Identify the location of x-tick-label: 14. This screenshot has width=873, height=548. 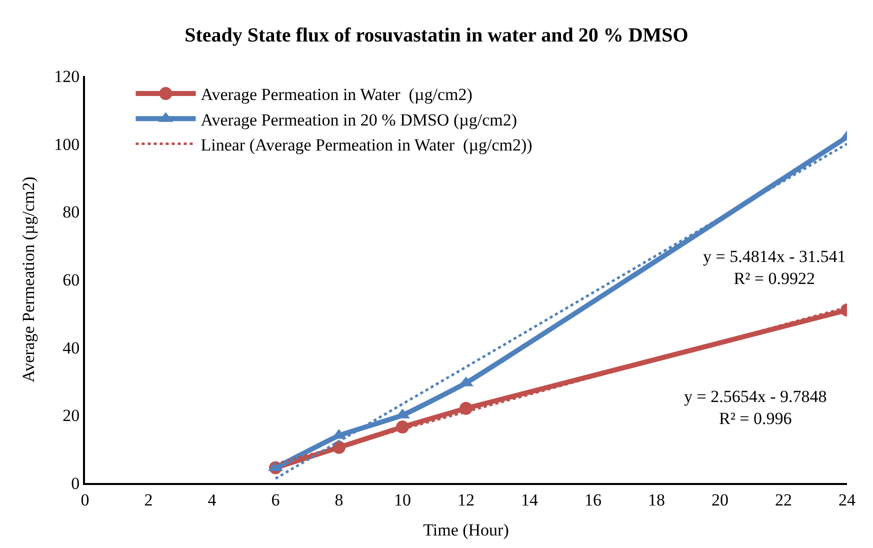
(529, 500).